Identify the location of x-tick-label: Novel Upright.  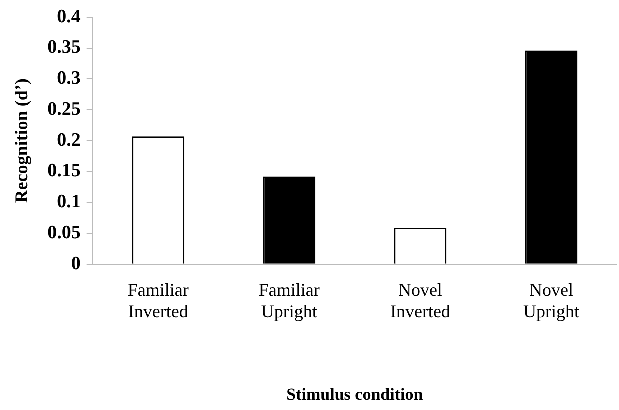
(551, 301).